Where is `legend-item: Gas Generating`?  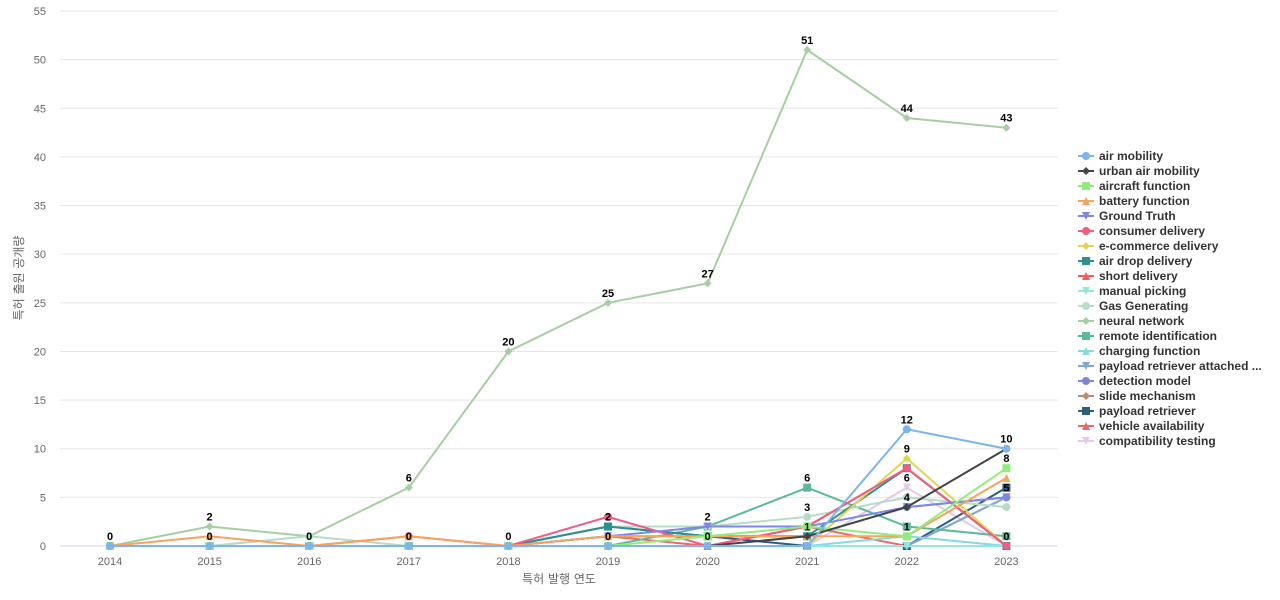 legend-item: Gas Generating is located at coordinates (1133, 306).